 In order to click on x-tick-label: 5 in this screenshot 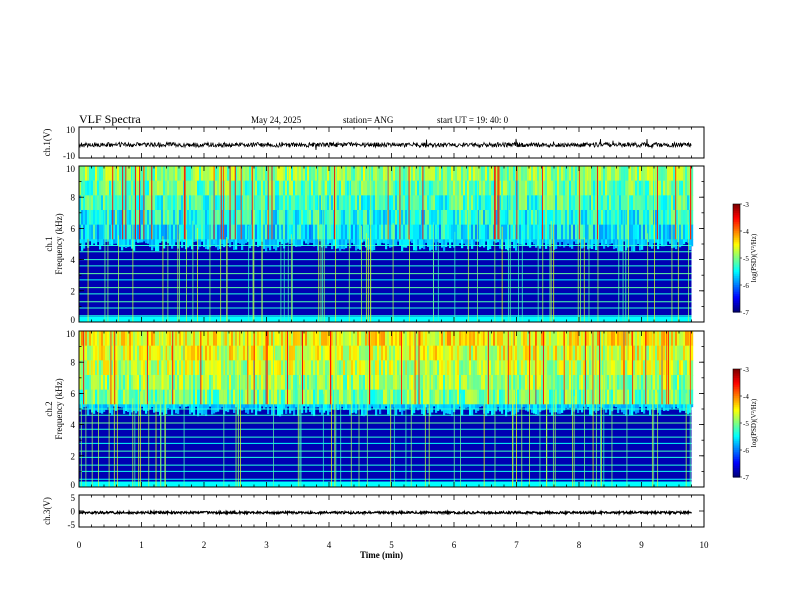, I will do `click(391, 545)`.